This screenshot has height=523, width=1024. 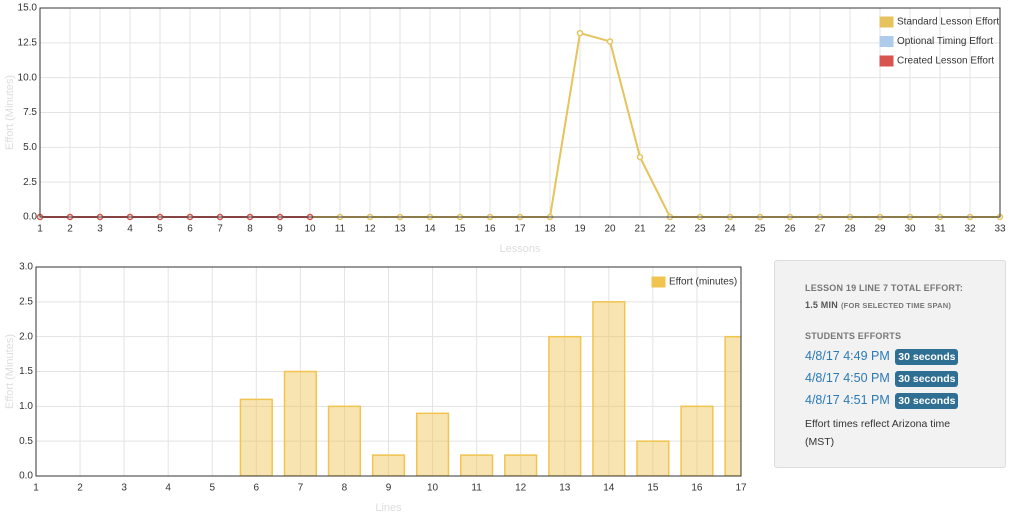 I want to click on entry-time: 4/8/17 4:49 PM, so click(x=847, y=356).